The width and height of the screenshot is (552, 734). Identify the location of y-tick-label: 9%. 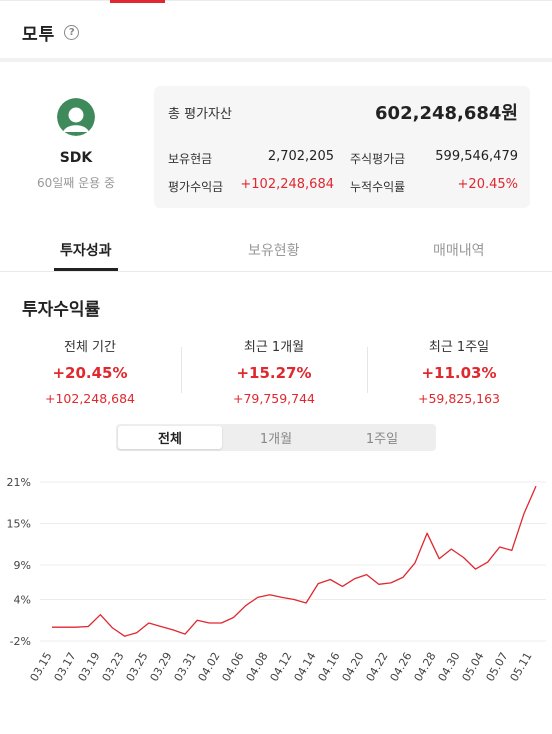
(22, 565).